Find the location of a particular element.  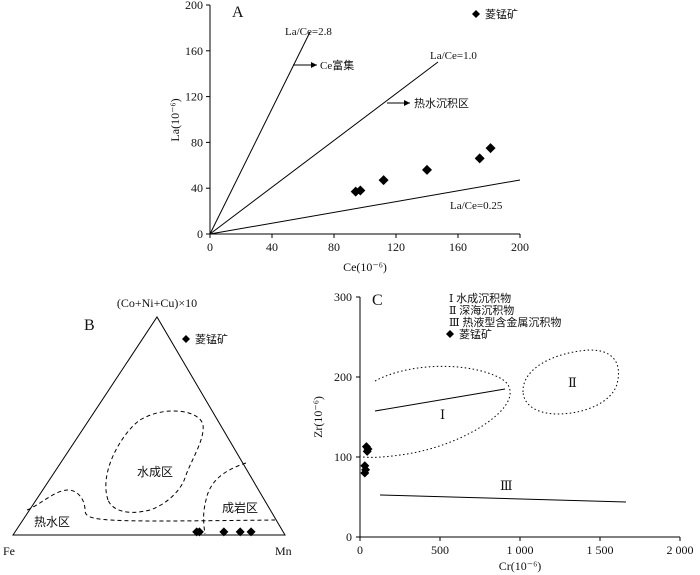

diagenetic-field-boundary is located at coordinates (225, 498).